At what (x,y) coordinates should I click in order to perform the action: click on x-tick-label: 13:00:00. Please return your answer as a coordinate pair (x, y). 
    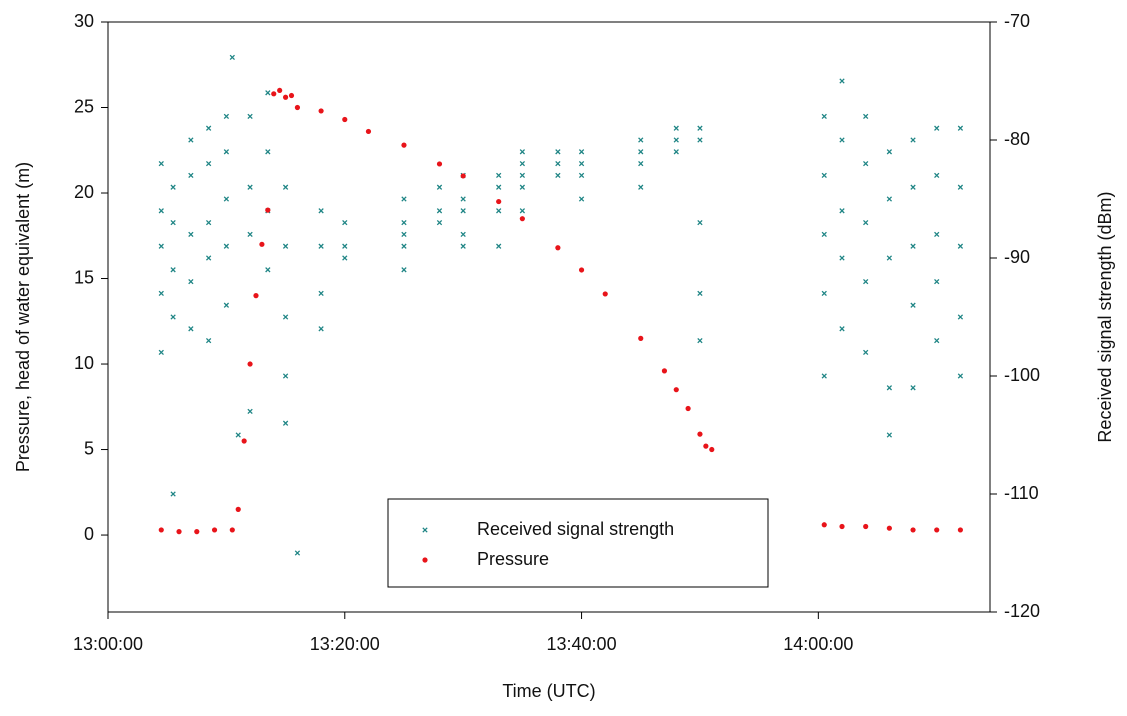
    Looking at the image, I should click on (108, 644).